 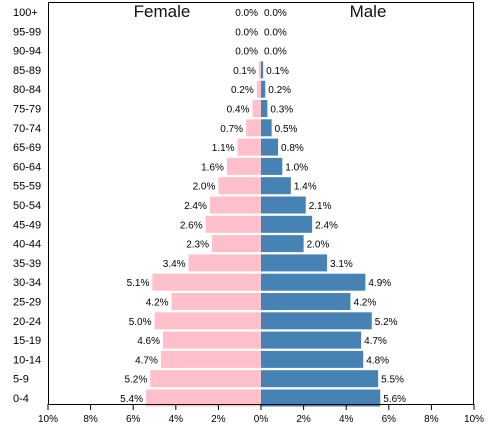 What do you see at coordinates (246, 32) in the screenshot?
I see `female-value-95-99: 0.0%` at bounding box center [246, 32].